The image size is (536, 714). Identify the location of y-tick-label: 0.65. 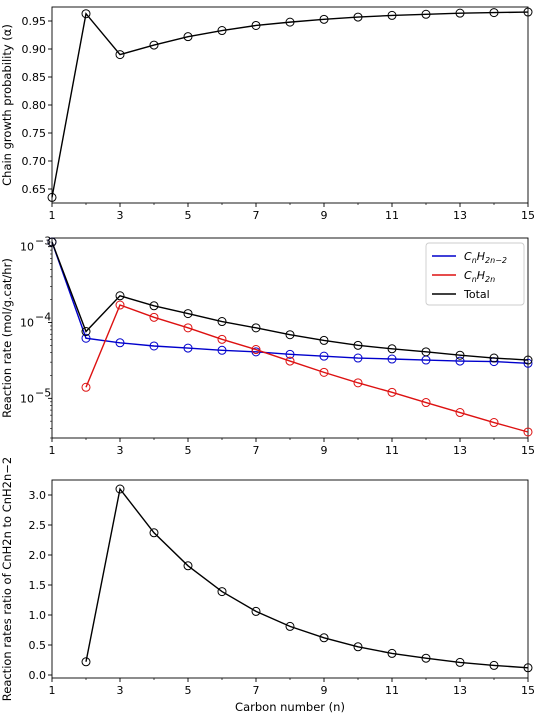
(34, 189).